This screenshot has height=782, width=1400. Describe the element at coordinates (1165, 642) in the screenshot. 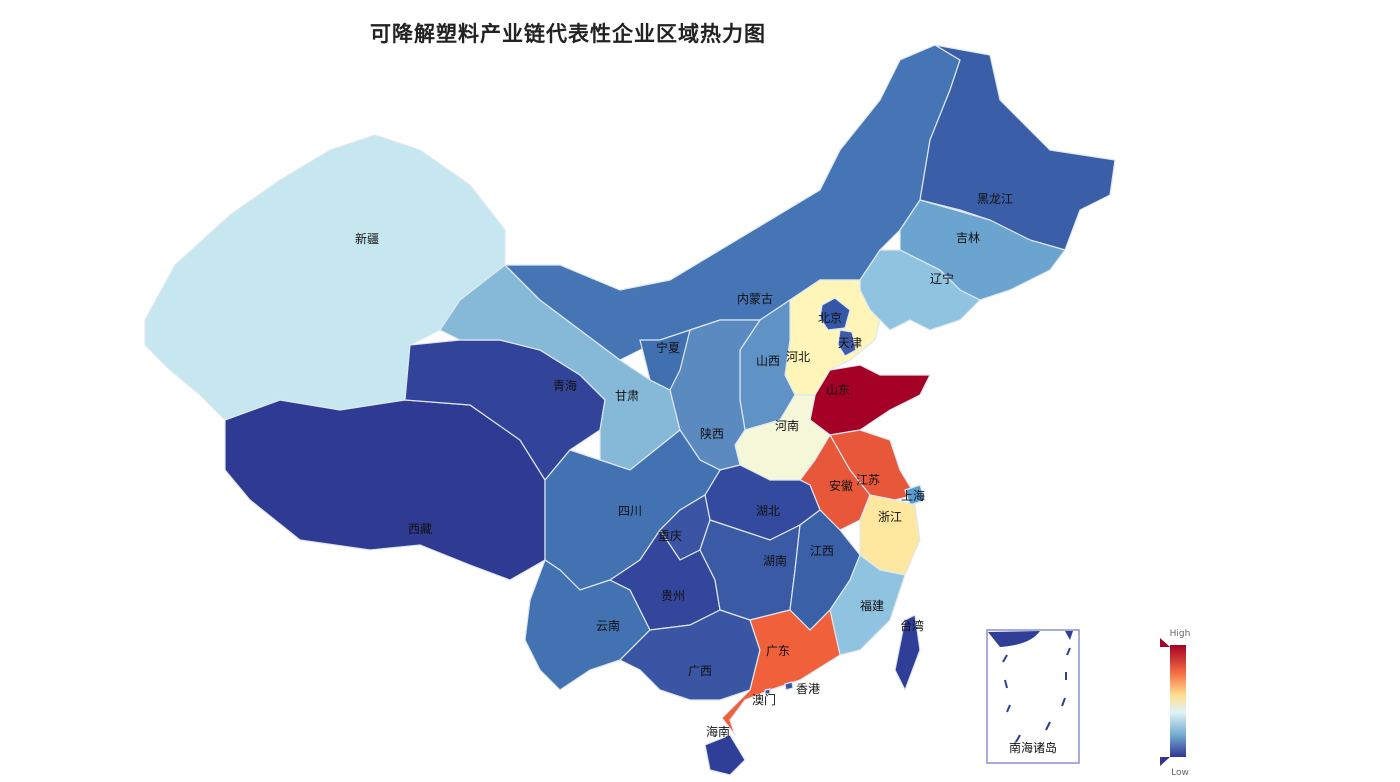

I see `legend-high-handle` at that location.